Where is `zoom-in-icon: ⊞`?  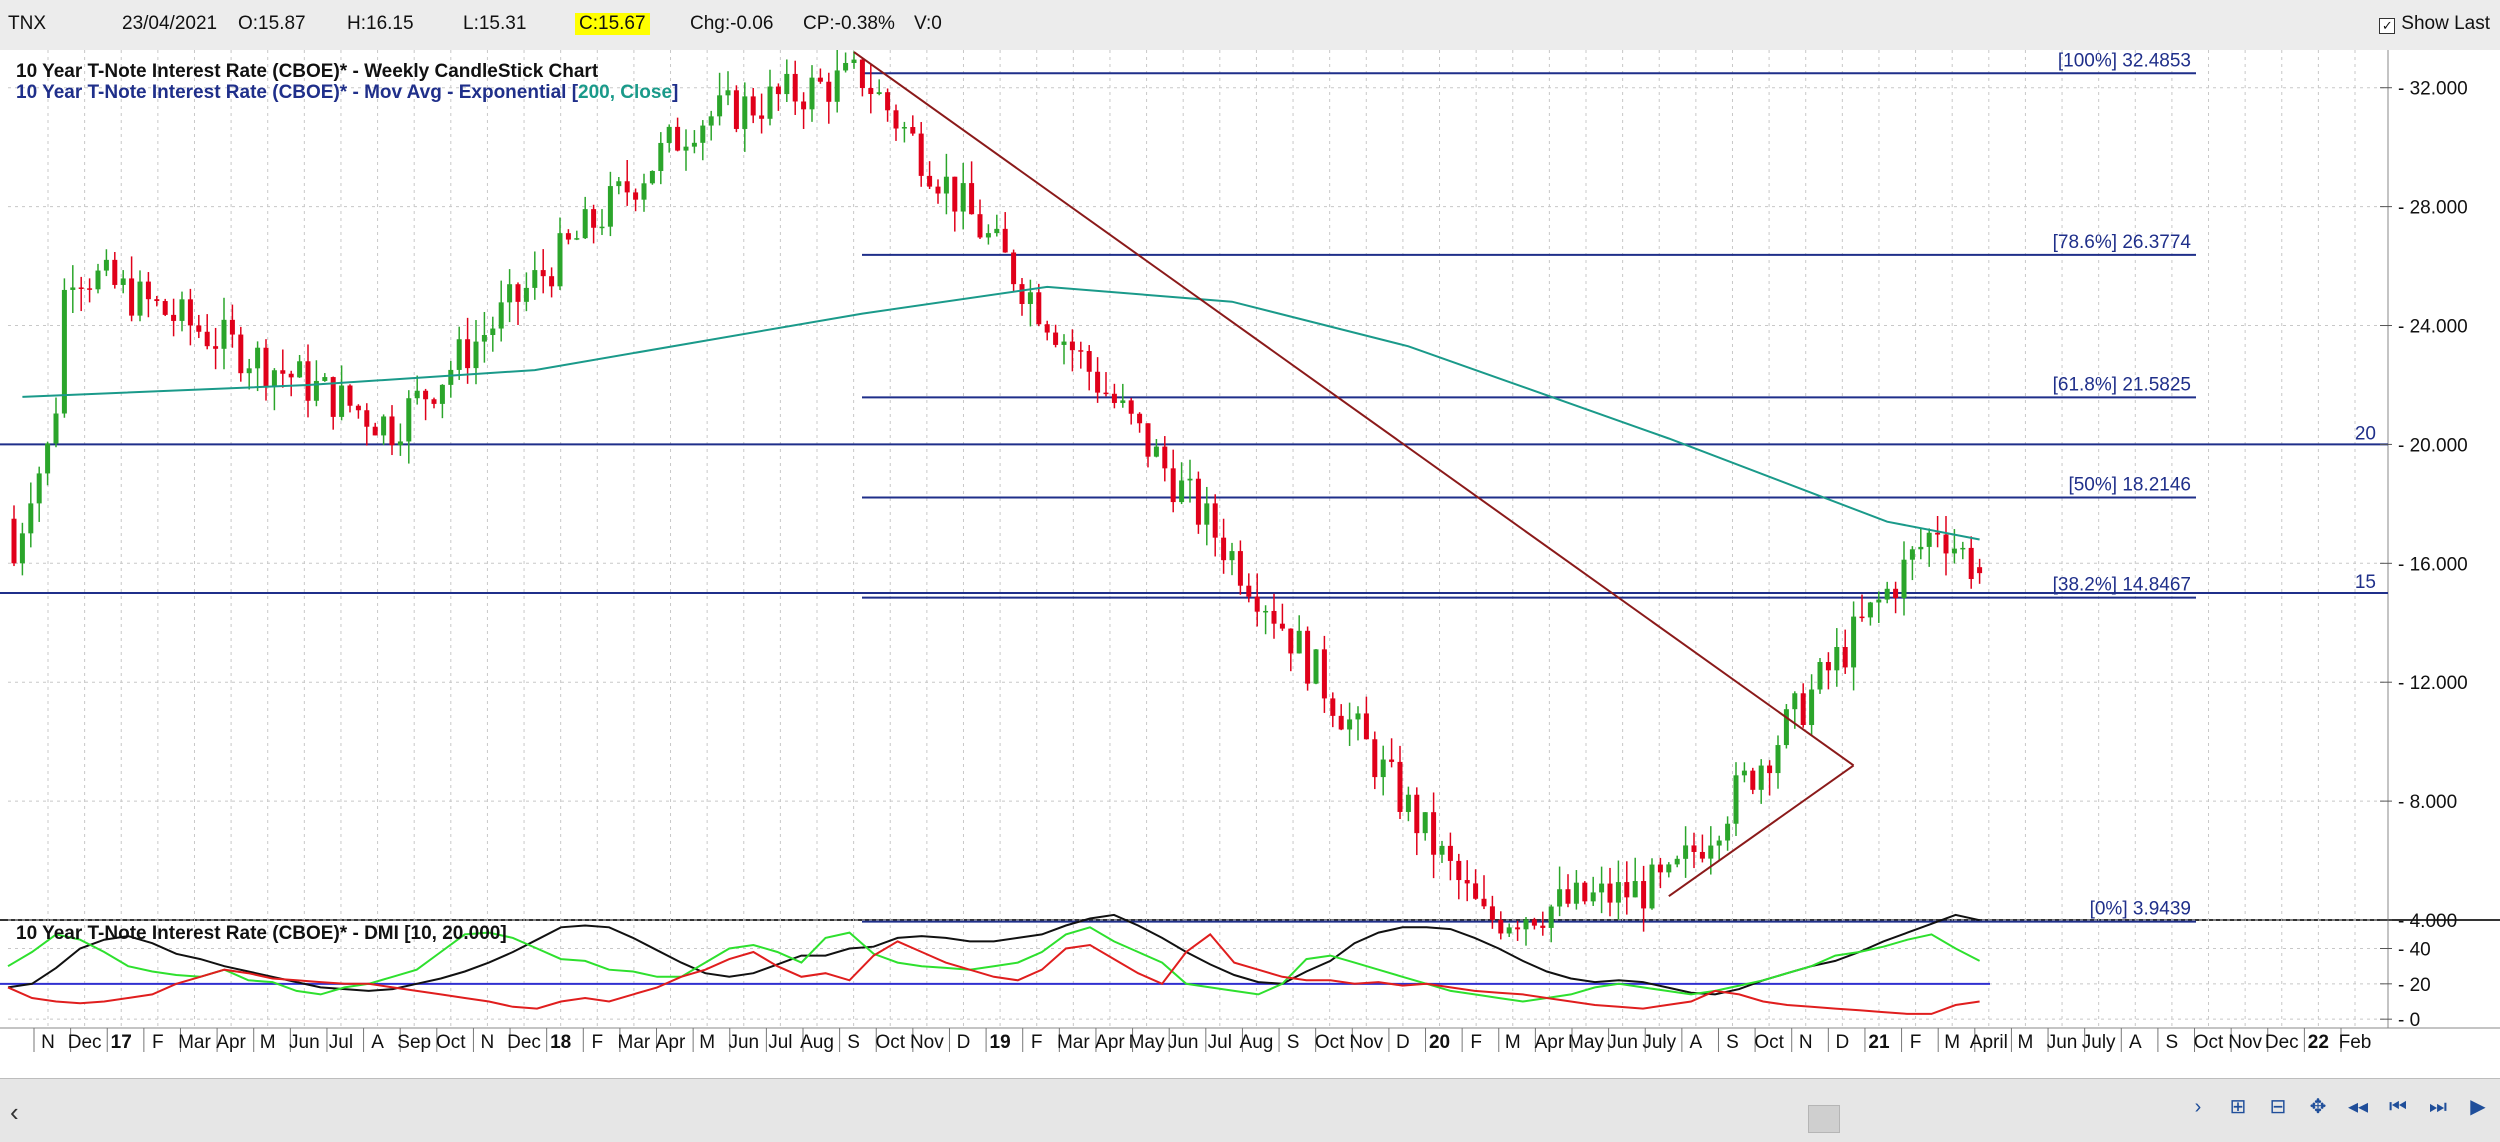
zoom-in-icon: ⊞ is located at coordinates (2238, 1107).